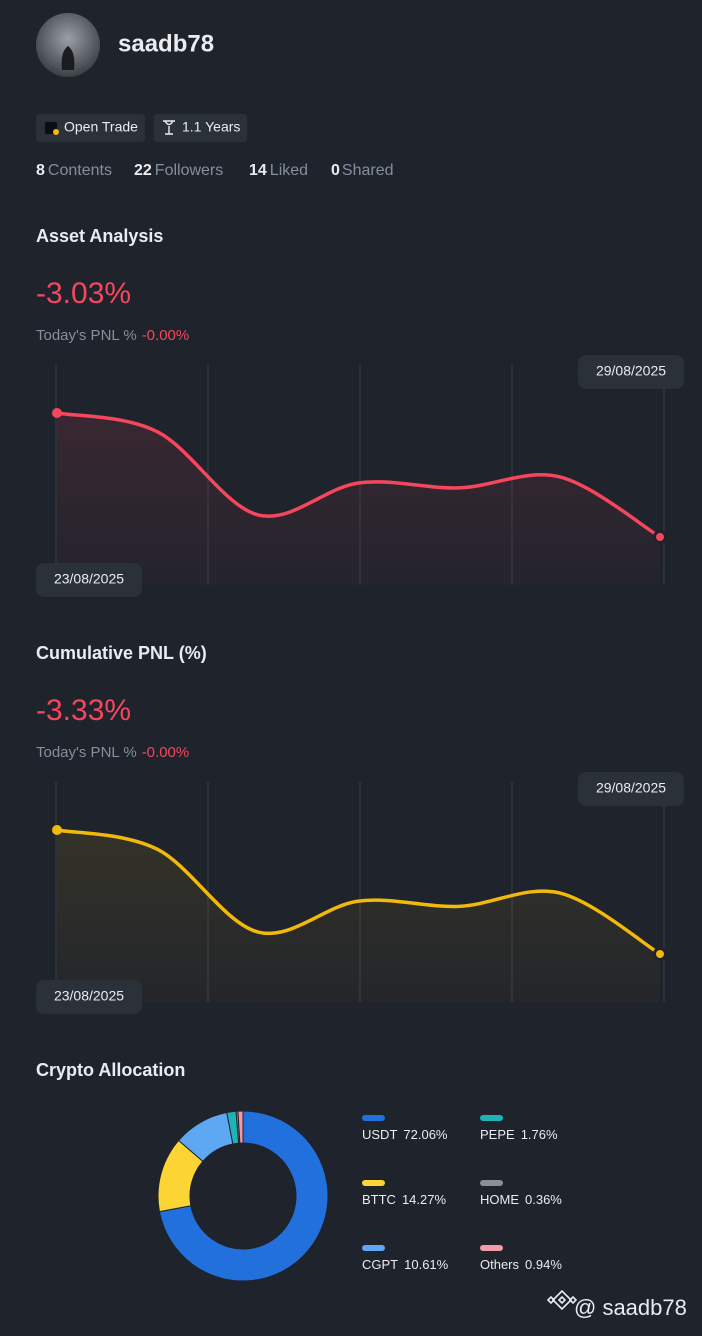  Describe the element at coordinates (83, 710) in the screenshot. I see `headline-value: -3.33%` at that location.